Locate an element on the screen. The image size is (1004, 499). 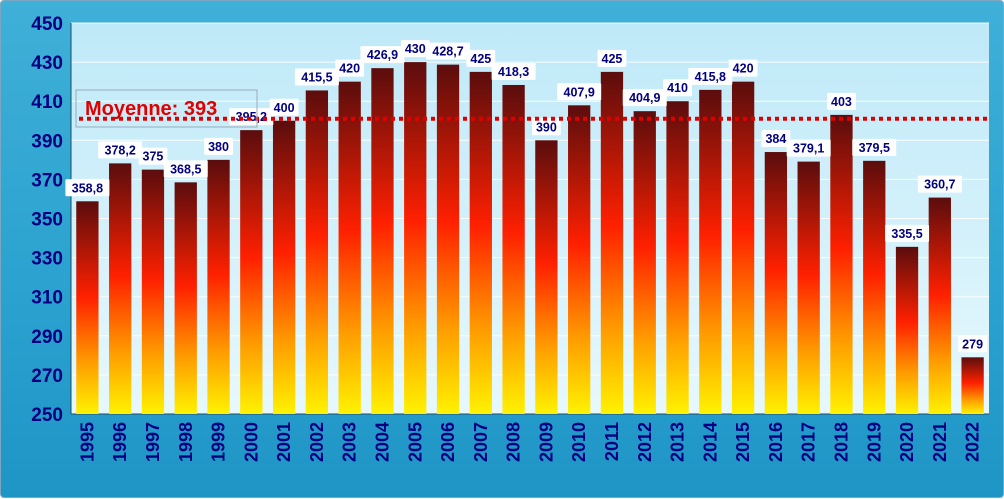
x-tick-label: 2000 is located at coordinates (251, 442).